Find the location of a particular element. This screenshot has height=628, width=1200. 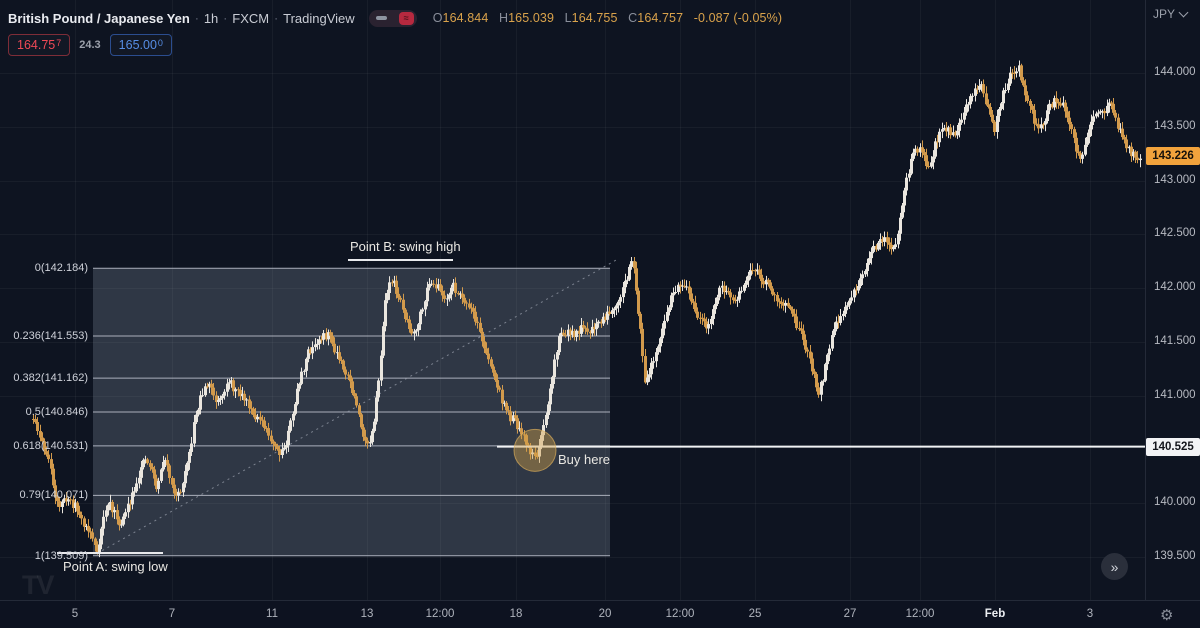

price-tick-label: 140.000 is located at coordinates (1175, 502).